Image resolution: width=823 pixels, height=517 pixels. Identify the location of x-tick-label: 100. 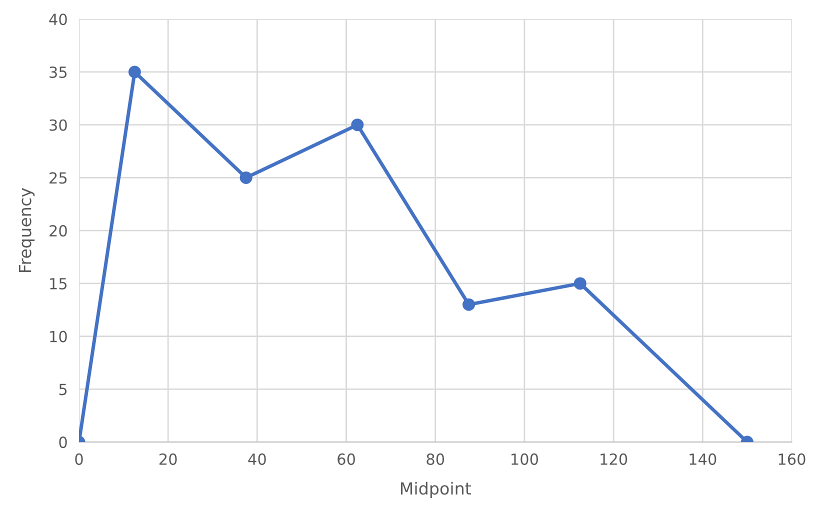
(525, 459).